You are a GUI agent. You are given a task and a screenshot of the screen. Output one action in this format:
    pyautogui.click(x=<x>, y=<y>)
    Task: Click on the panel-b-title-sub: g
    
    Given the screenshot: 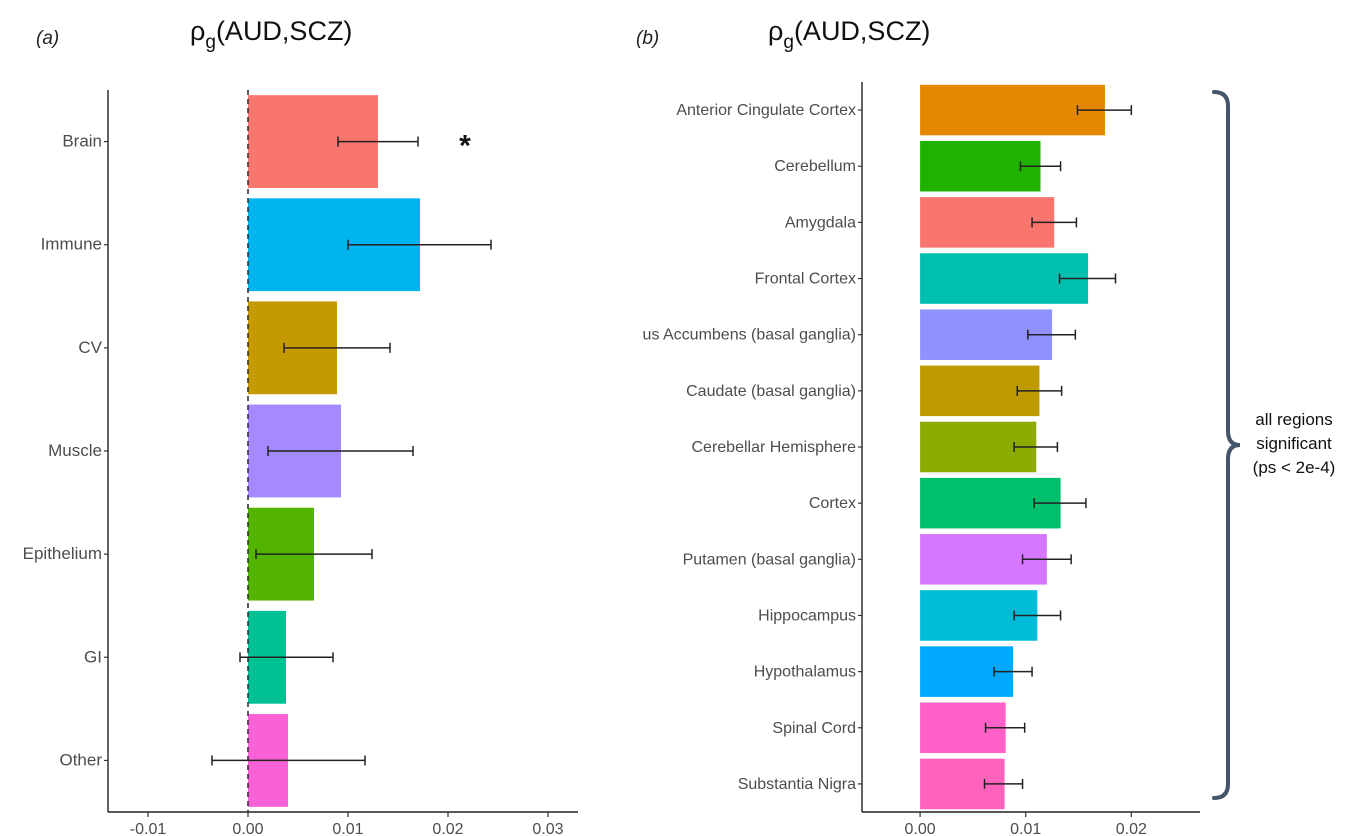 What is the action you would take?
    pyautogui.click(x=788, y=42)
    